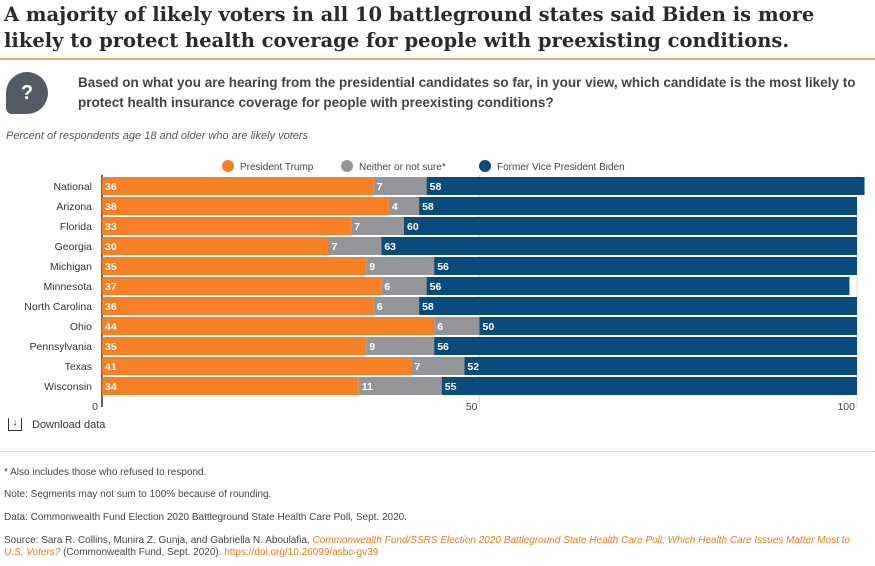  I want to click on data-label: 33, so click(111, 227).